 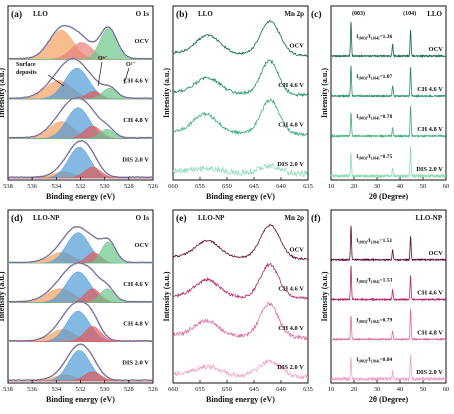 What do you see at coordinates (254, 186) in the screenshot?
I see `x-tick-label: 645` at bounding box center [254, 186].